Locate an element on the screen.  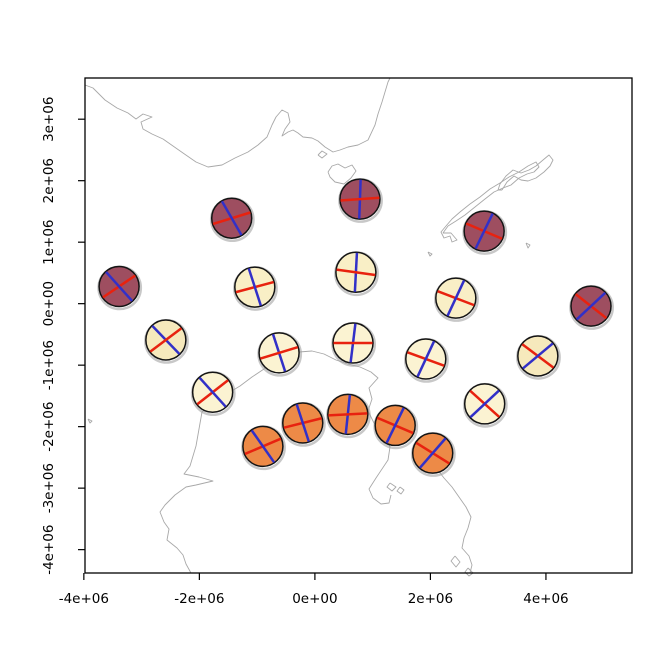
x-tick-label: 0e+00 is located at coordinates (314, 599).